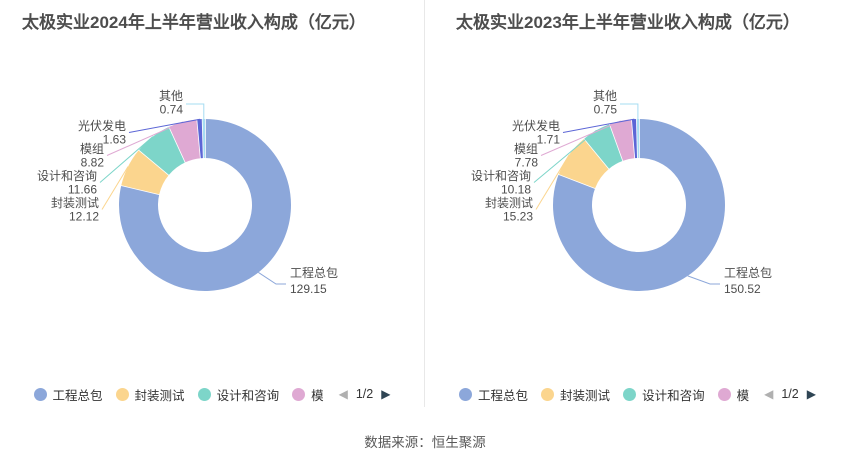 The width and height of the screenshot is (850, 459). Describe the element at coordinates (194, 22) in the screenshot. I see `chart-title-2024: 太极实业2024年上半年营业收入构成（亿元）` at that location.